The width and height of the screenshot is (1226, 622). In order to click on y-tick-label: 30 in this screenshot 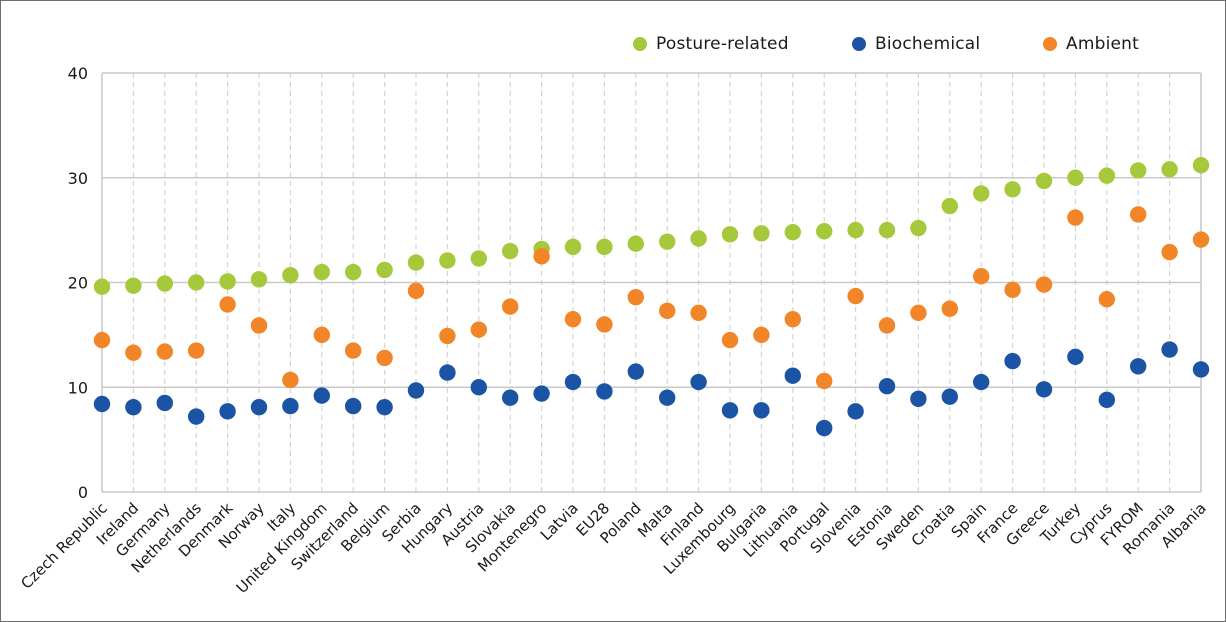, I will do `click(78, 178)`.